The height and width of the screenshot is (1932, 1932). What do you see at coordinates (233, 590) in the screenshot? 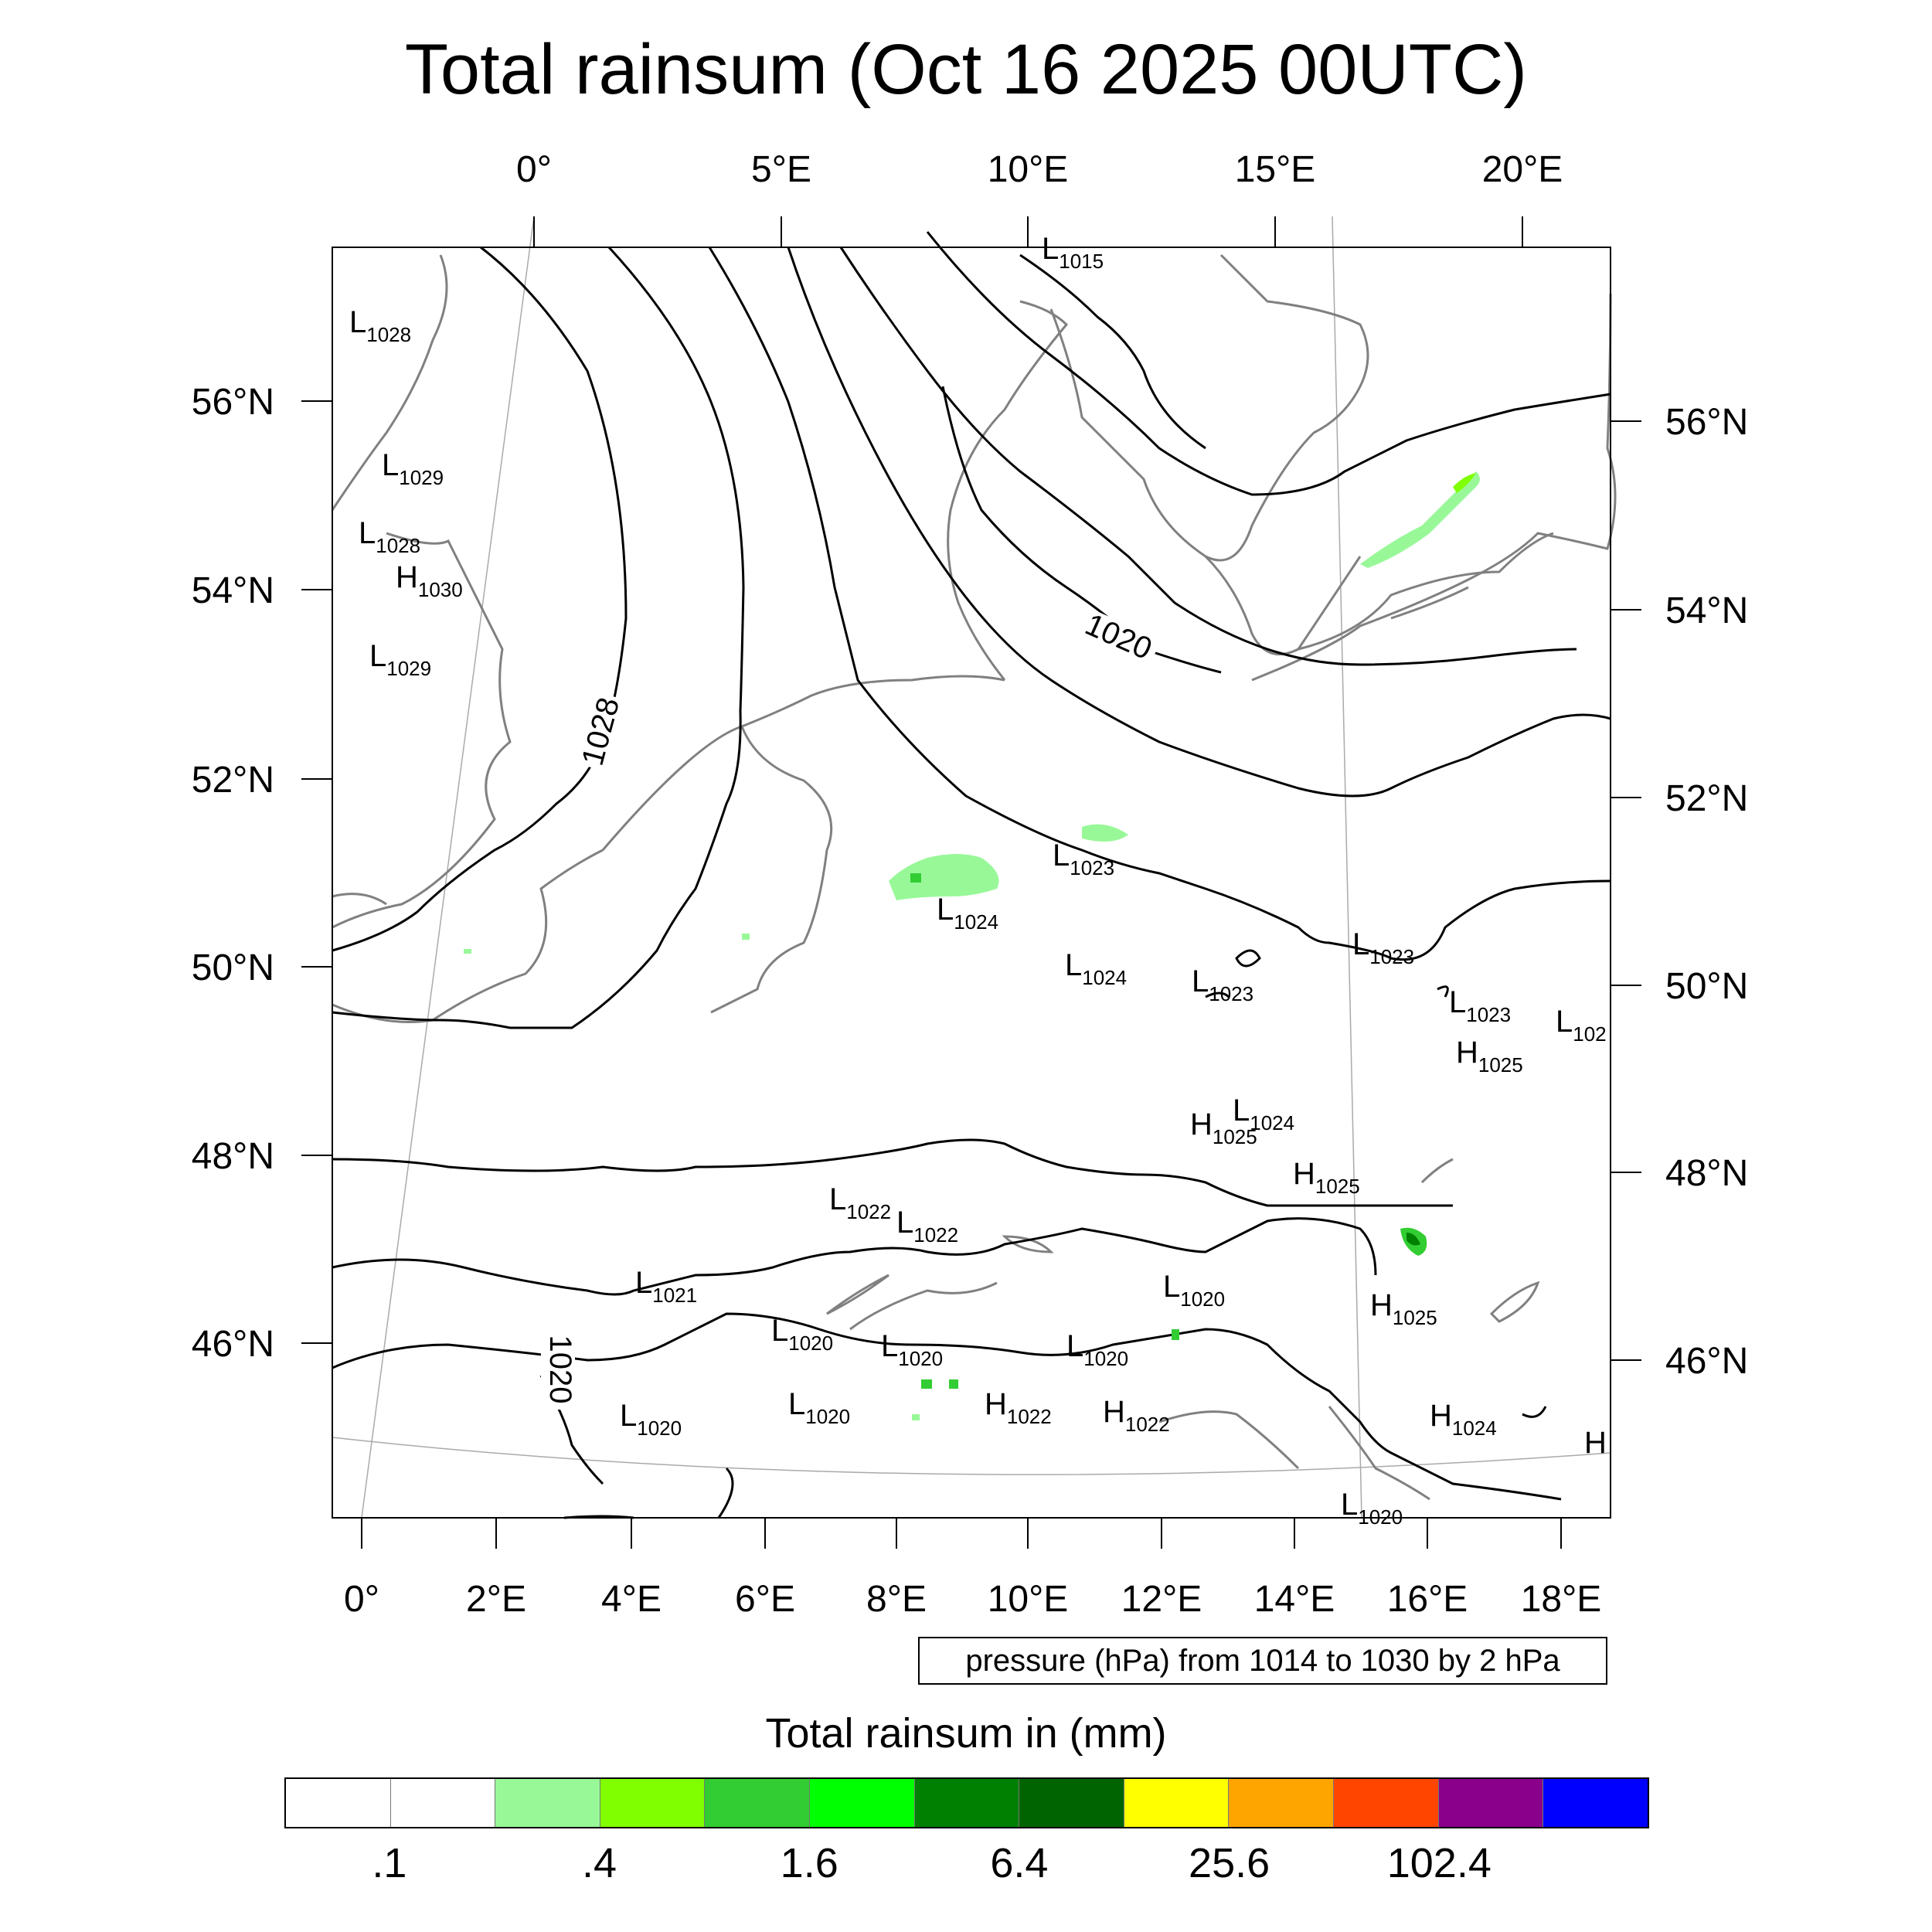
I see `left-lat-label: 54°N` at bounding box center [233, 590].